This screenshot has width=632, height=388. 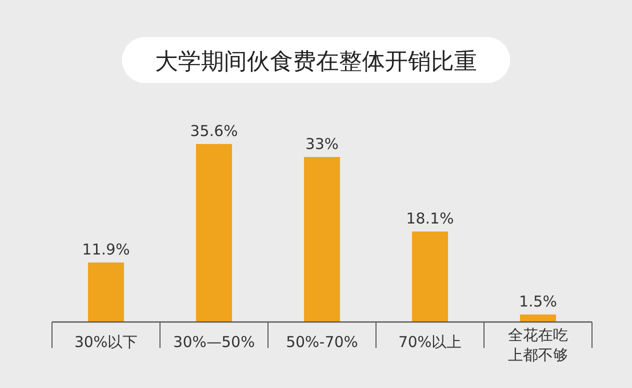 I want to click on data-label: 33%, so click(x=322, y=144).